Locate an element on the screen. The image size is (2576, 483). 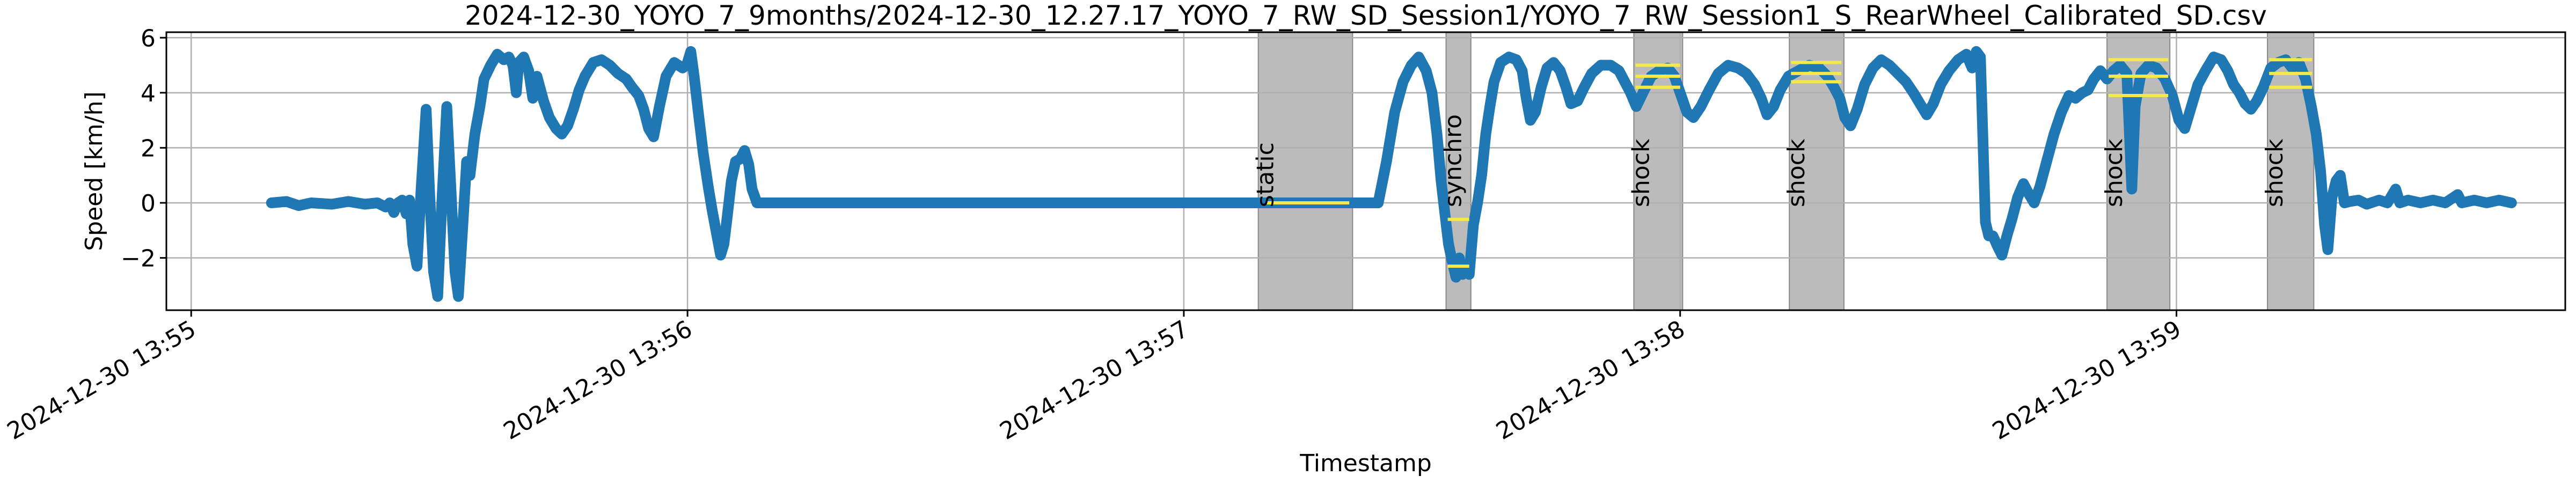
y-tick-label: 0 is located at coordinates (148, 203).